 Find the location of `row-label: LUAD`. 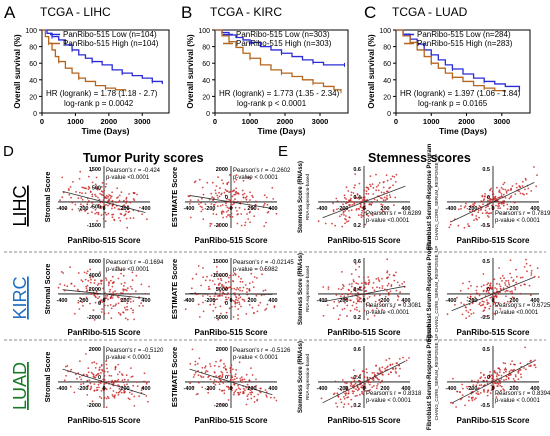

row-label: LUAD is located at coordinates (20, 386).